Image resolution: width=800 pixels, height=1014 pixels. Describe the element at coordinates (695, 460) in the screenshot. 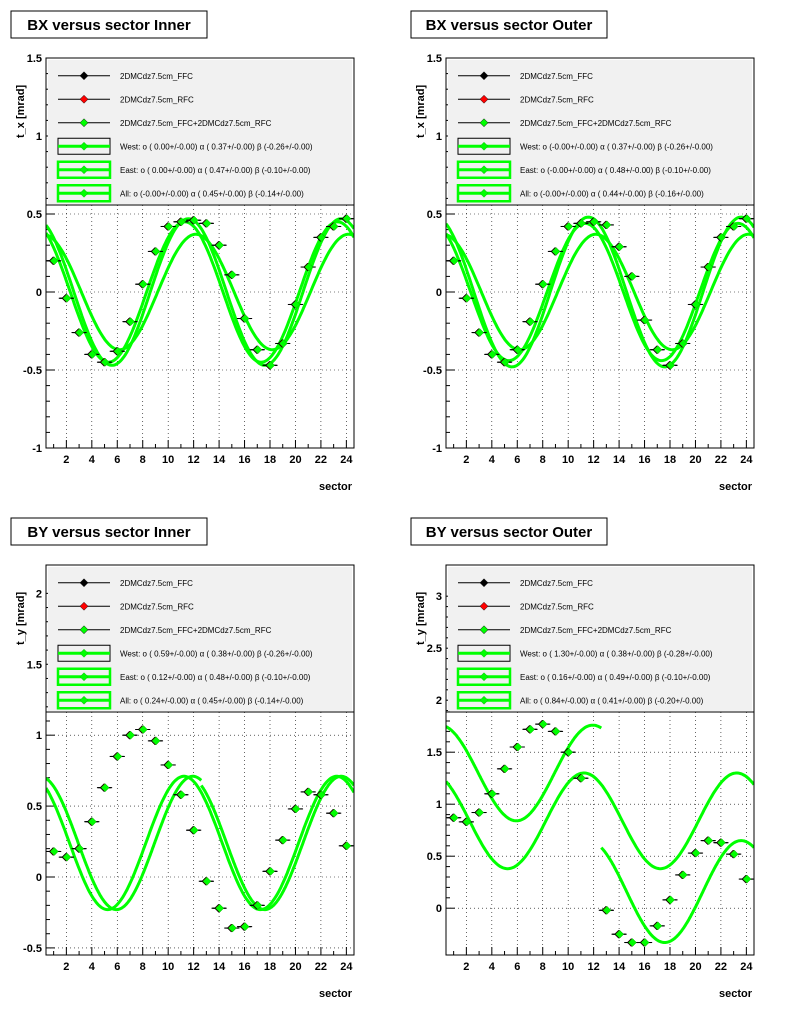

I see `x-tick-label: 20` at that location.